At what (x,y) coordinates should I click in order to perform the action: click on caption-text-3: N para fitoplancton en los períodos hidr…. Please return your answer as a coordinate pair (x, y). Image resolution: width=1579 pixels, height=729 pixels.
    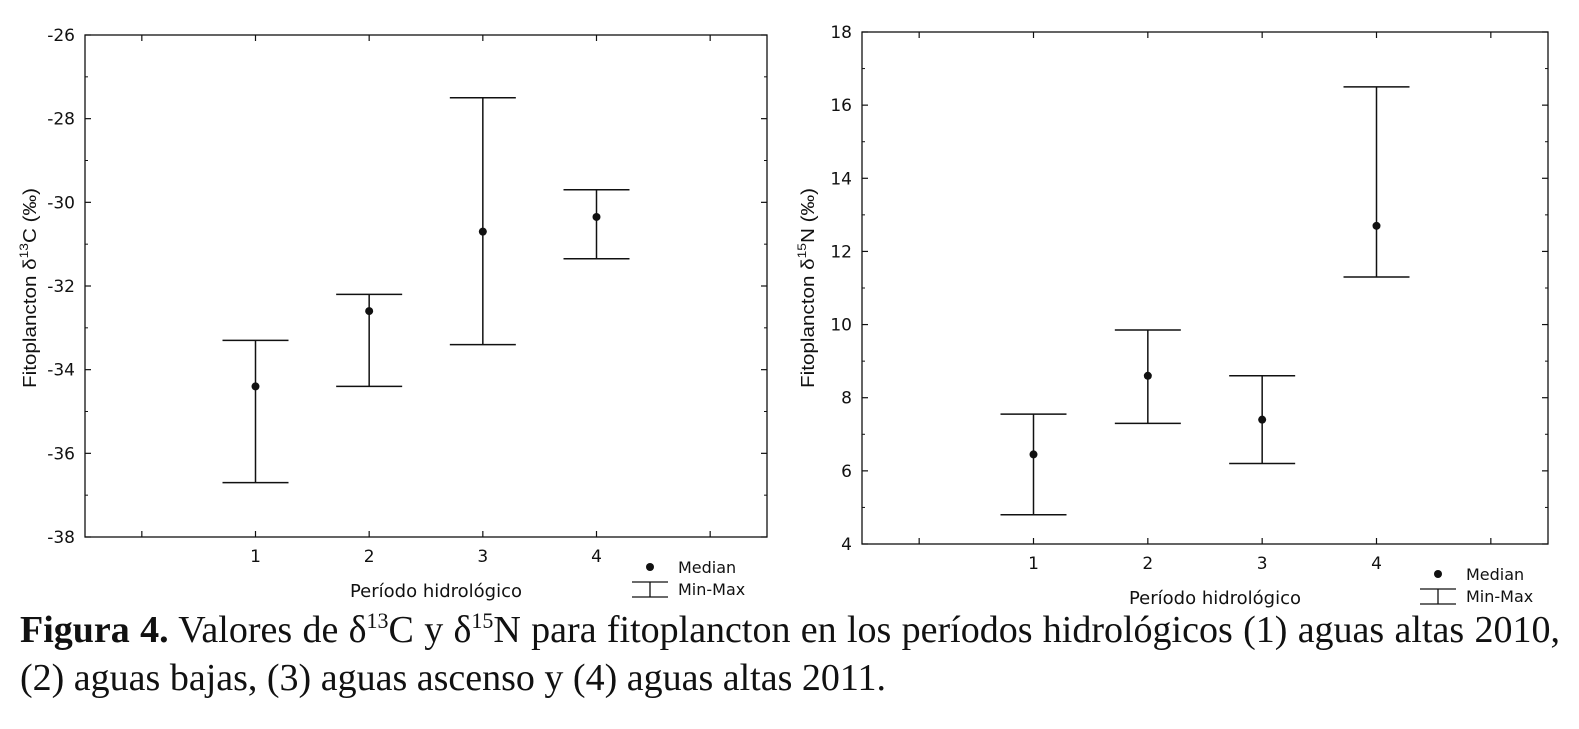
    Looking at the image, I should click on (790, 654).